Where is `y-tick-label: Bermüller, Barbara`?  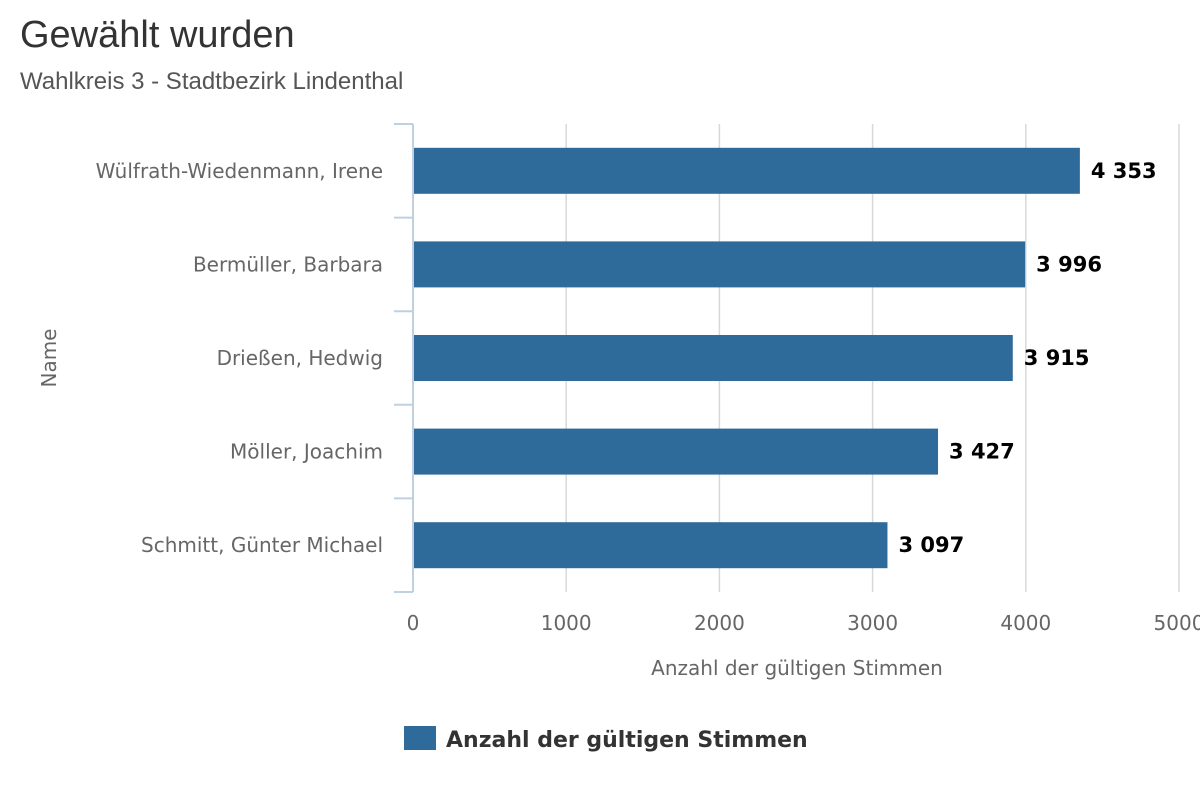 y-tick-label: Bermüller, Barbara is located at coordinates (288, 264).